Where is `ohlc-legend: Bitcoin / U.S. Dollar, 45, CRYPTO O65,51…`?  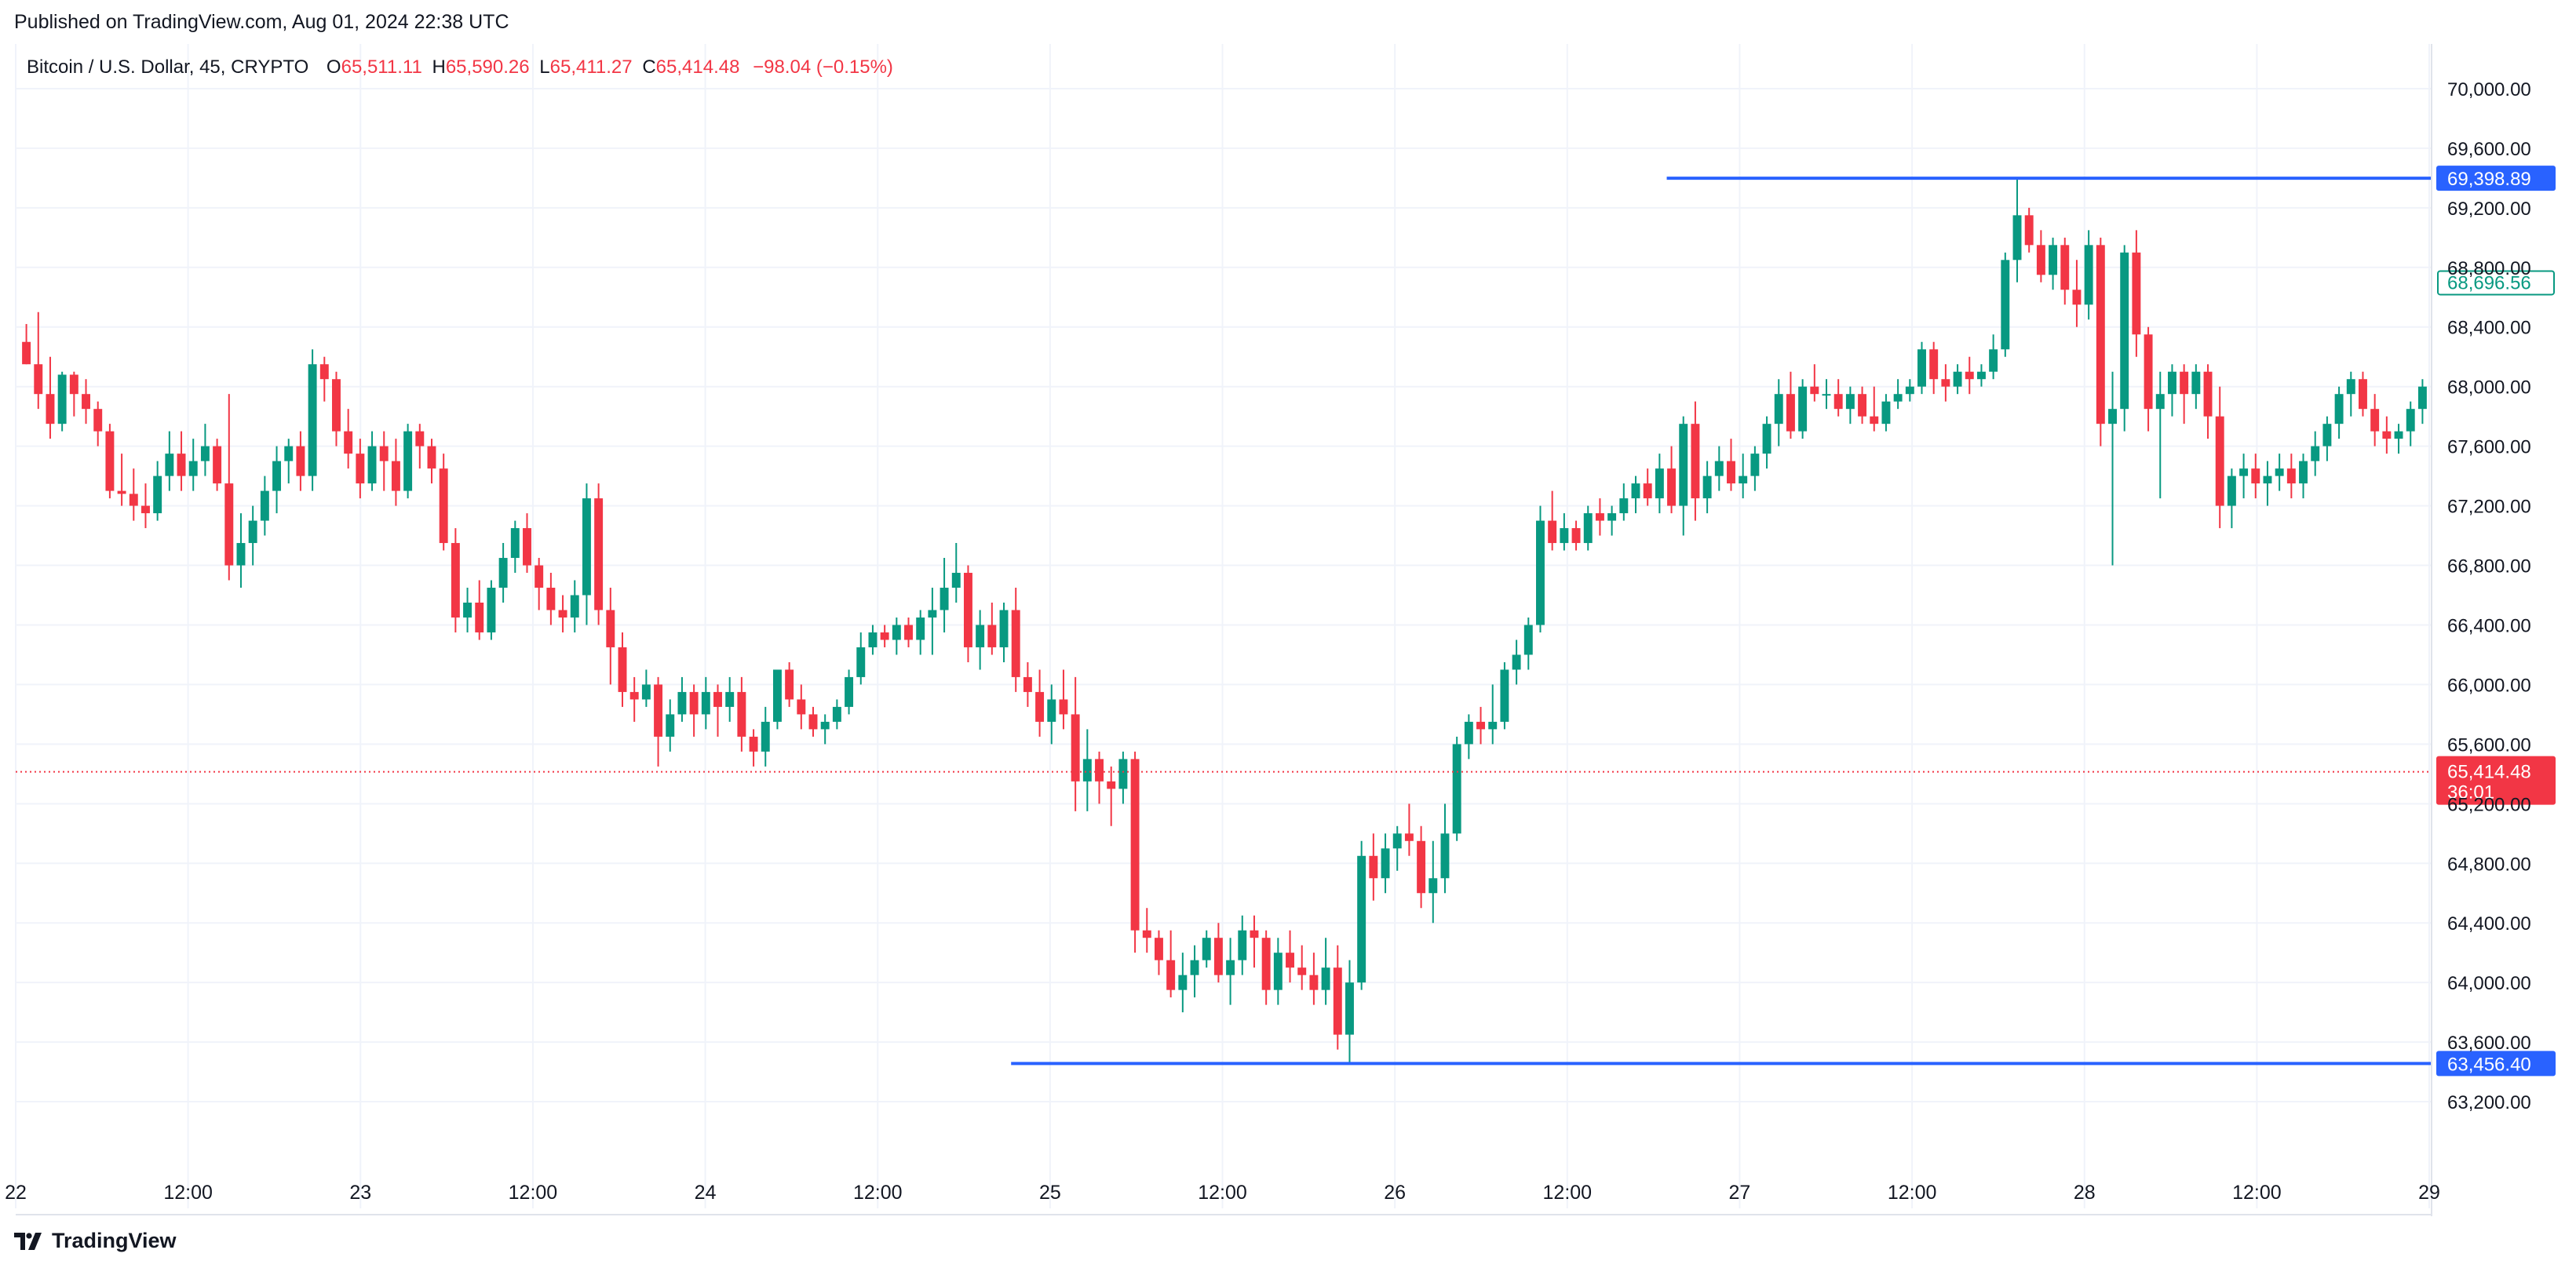 ohlc-legend: Bitcoin / U.S. Dollar, 45, CRYPTO O65,51… is located at coordinates (460, 67).